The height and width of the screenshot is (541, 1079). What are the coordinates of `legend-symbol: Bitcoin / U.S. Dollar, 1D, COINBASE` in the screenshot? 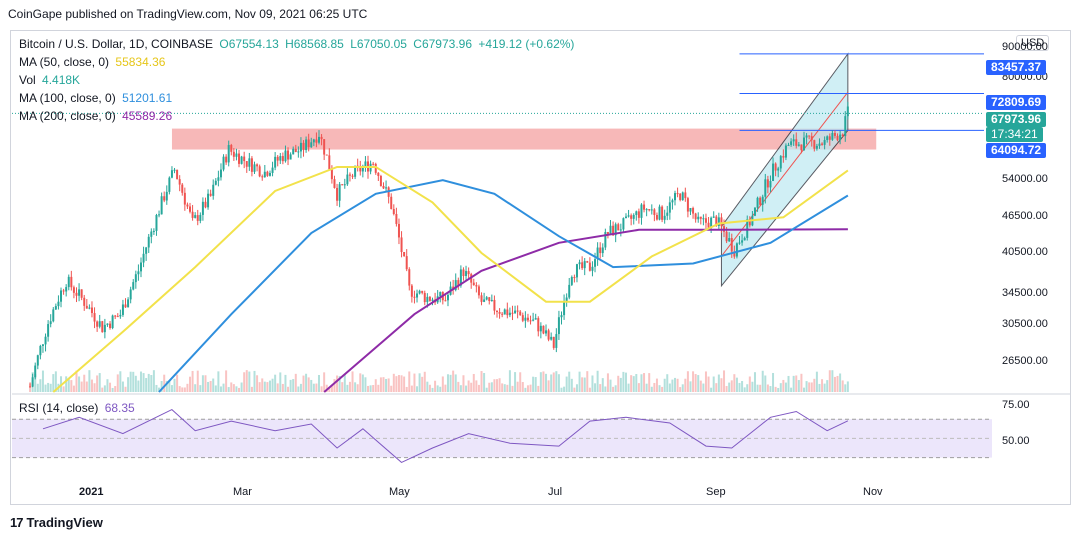 It's located at (116, 44).